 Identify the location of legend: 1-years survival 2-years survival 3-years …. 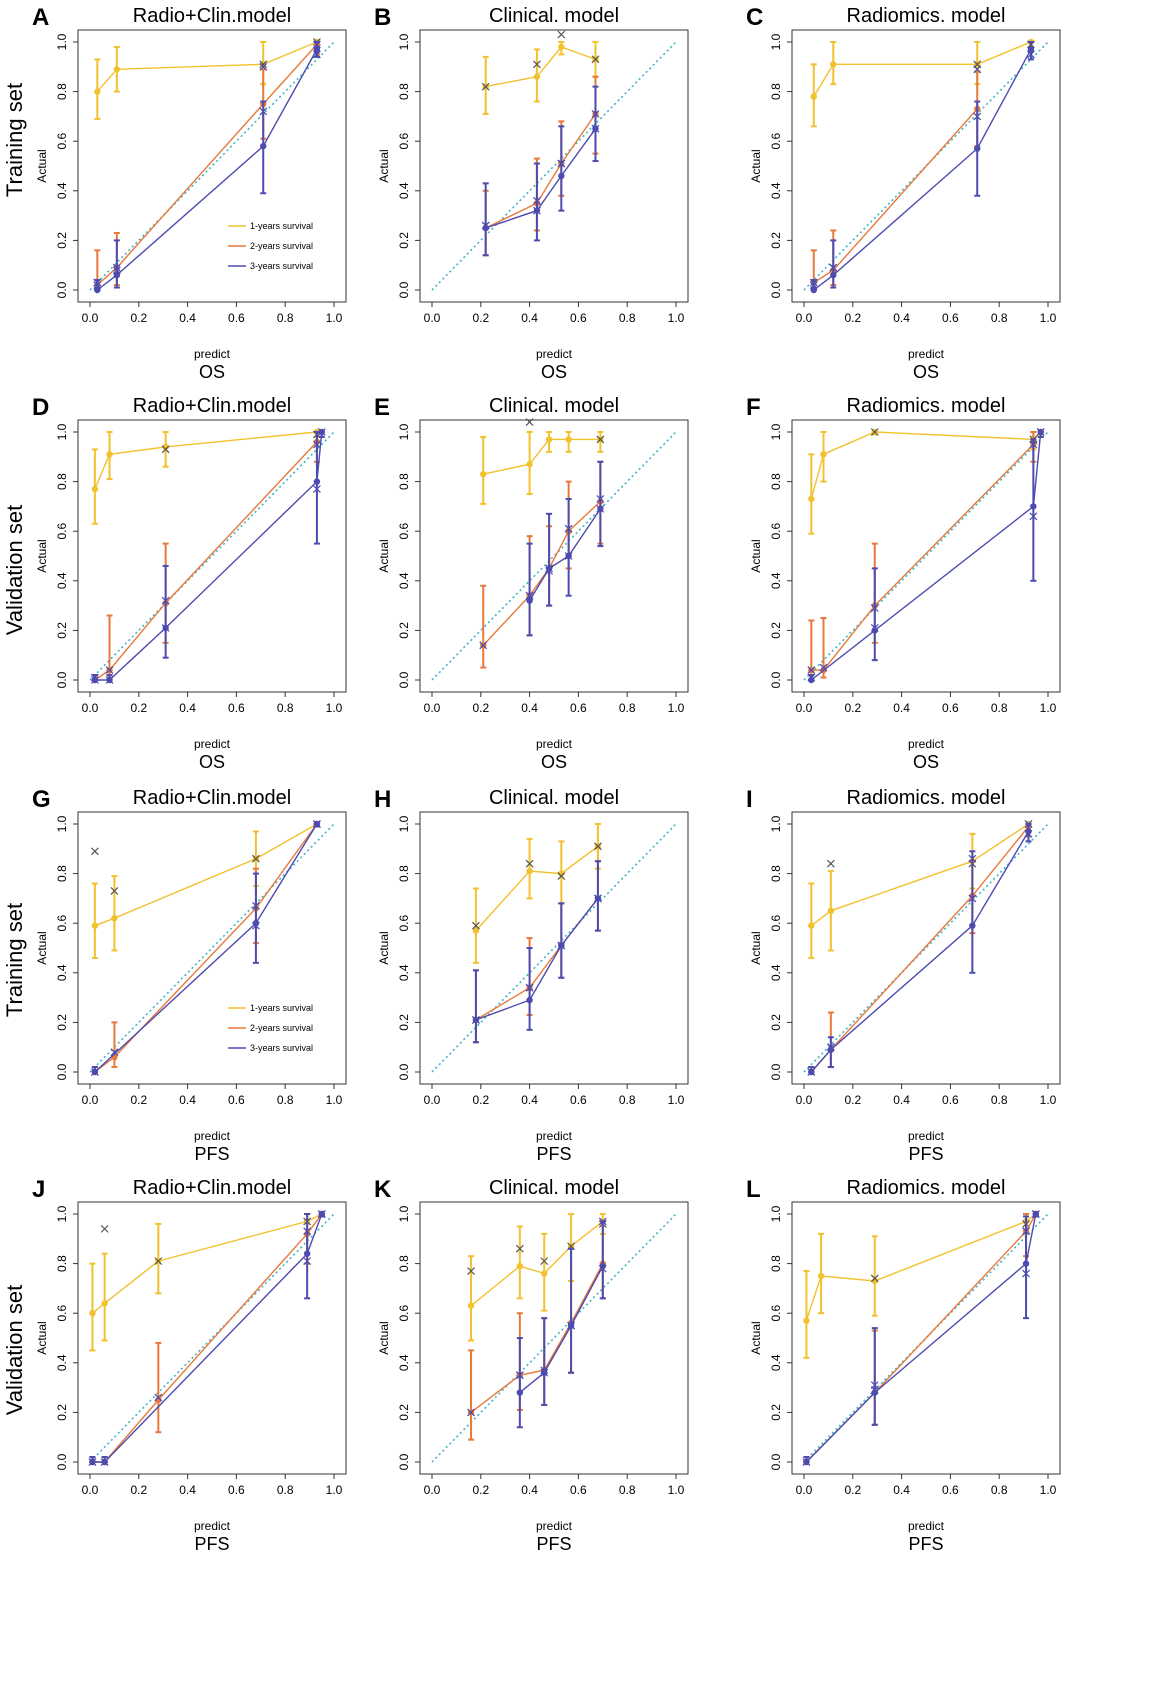
(270, 1028).